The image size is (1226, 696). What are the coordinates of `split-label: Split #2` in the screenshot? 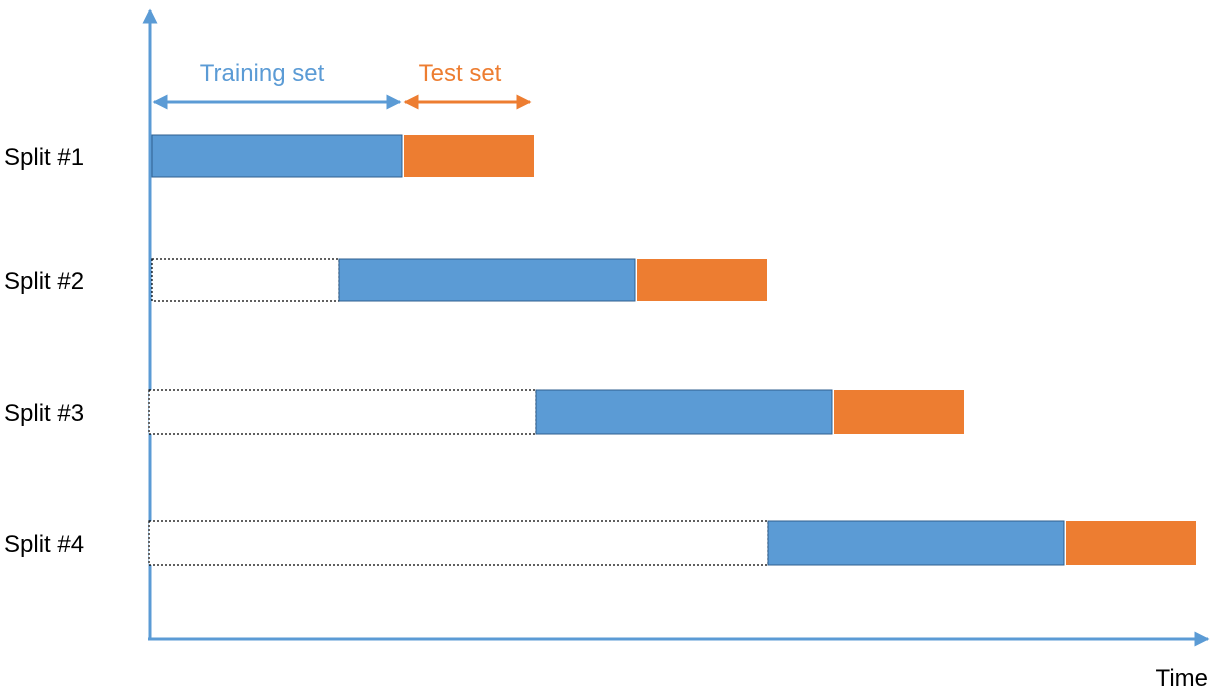 It's located at (44, 281).